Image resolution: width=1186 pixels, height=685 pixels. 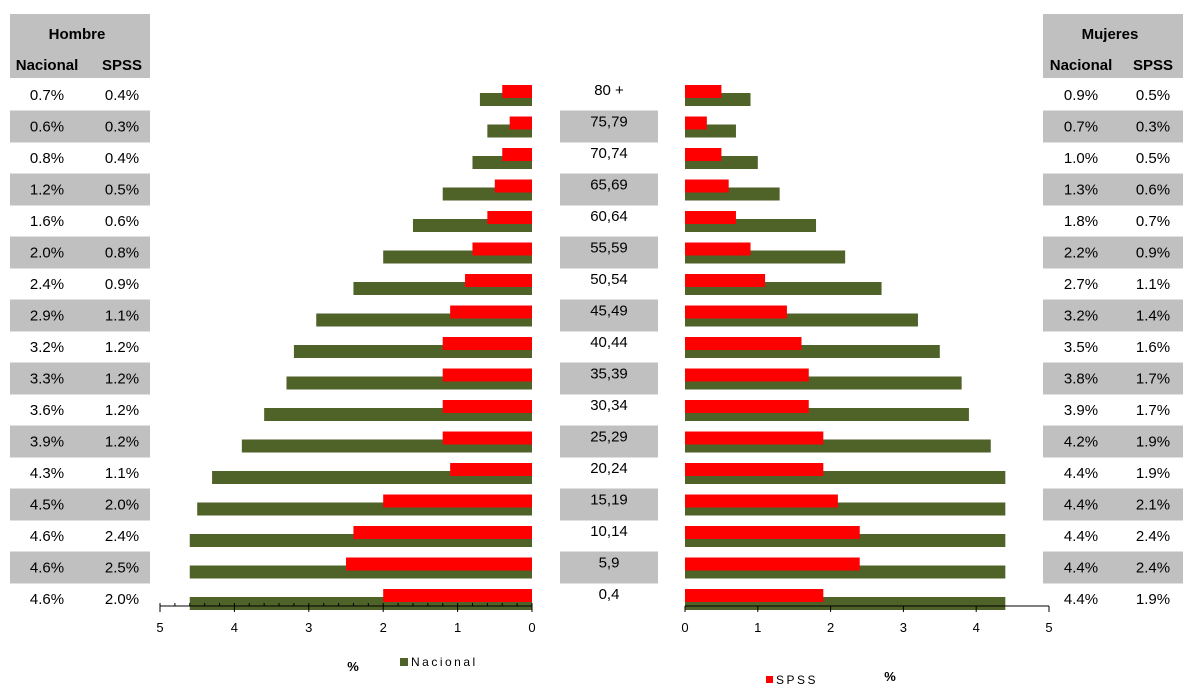 I want to click on axes: 5 4 3 2 1 0 0 1 2 3 4 5, so click(x=604, y=619).